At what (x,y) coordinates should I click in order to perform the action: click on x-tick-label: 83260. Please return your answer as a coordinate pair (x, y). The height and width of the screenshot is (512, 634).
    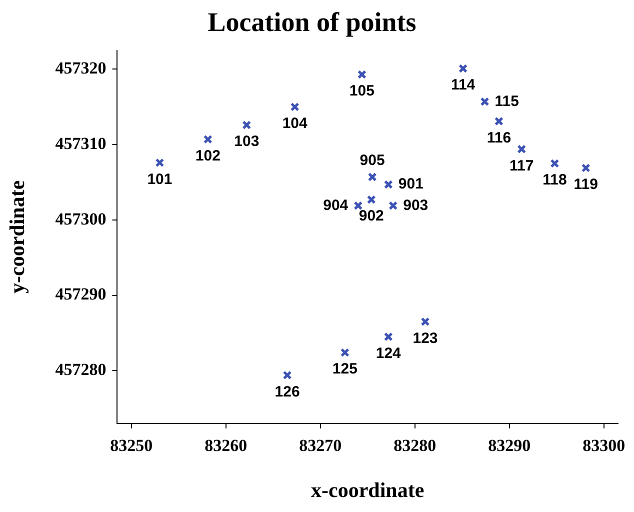
    Looking at the image, I should click on (226, 445).